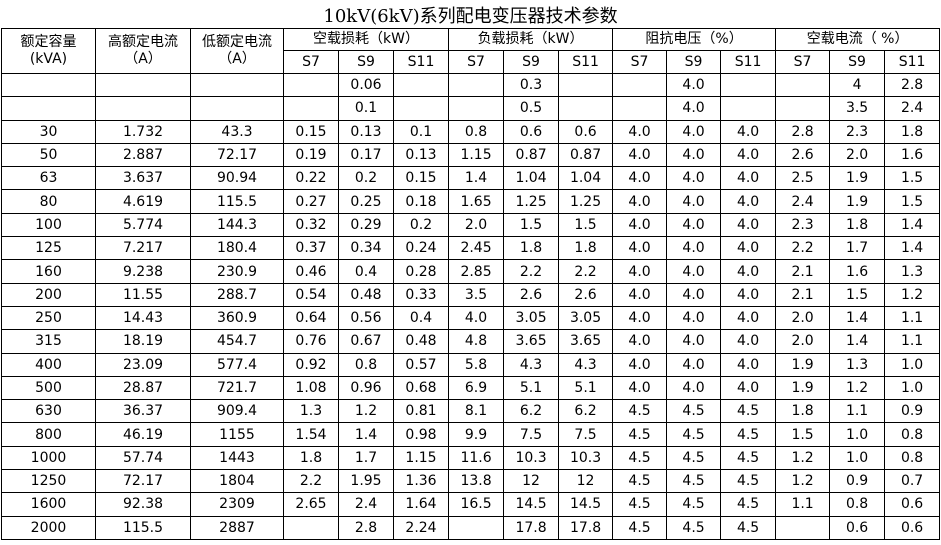 The height and width of the screenshot is (545, 941). I want to click on cell: 3.65, so click(531, 341).